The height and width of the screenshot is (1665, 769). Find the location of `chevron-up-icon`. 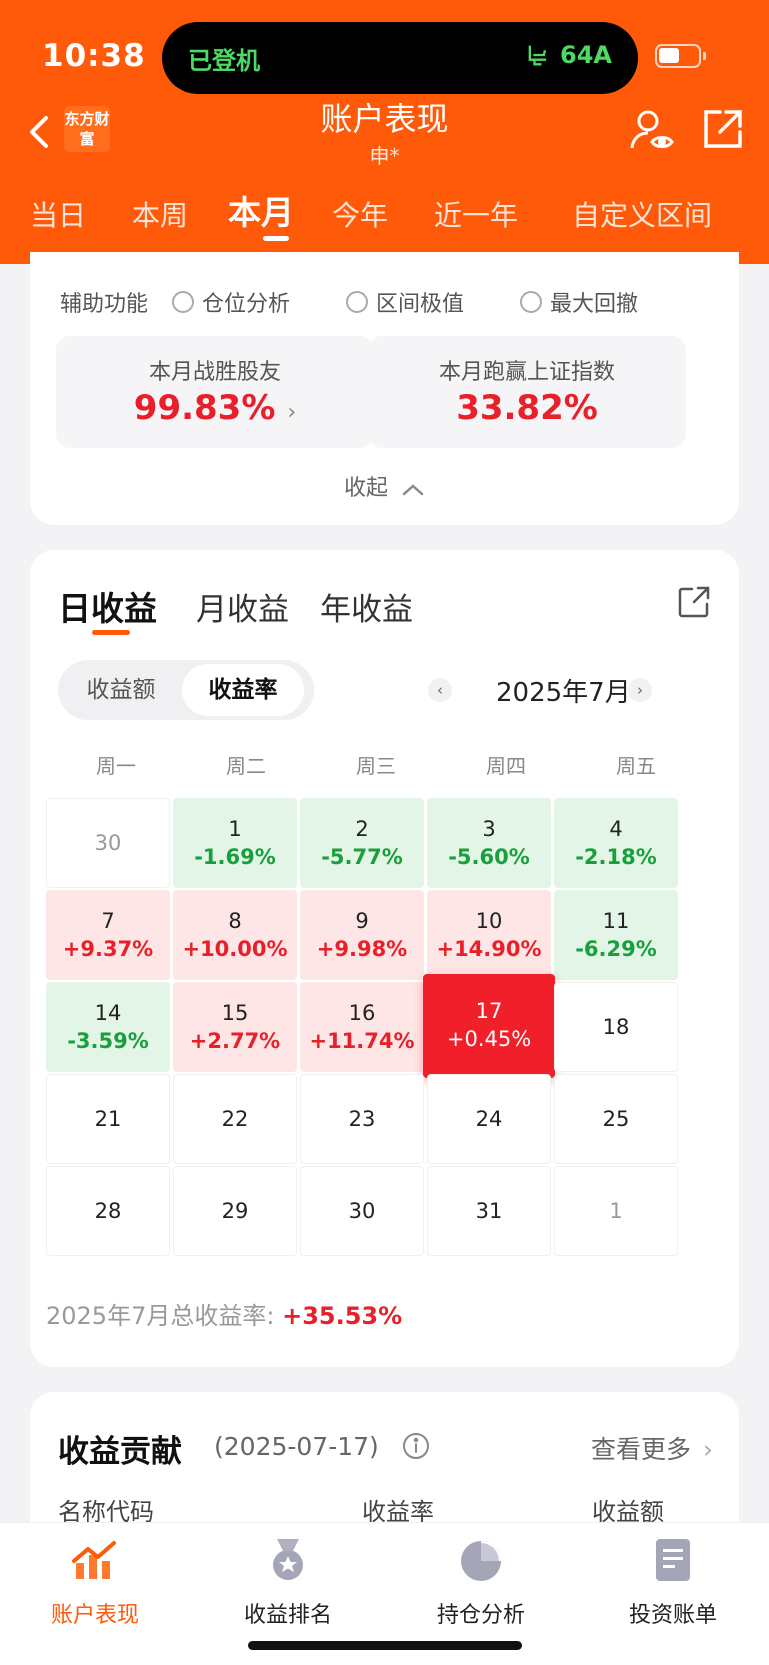

chevron-up-icon is located at coordinates (413, 490).